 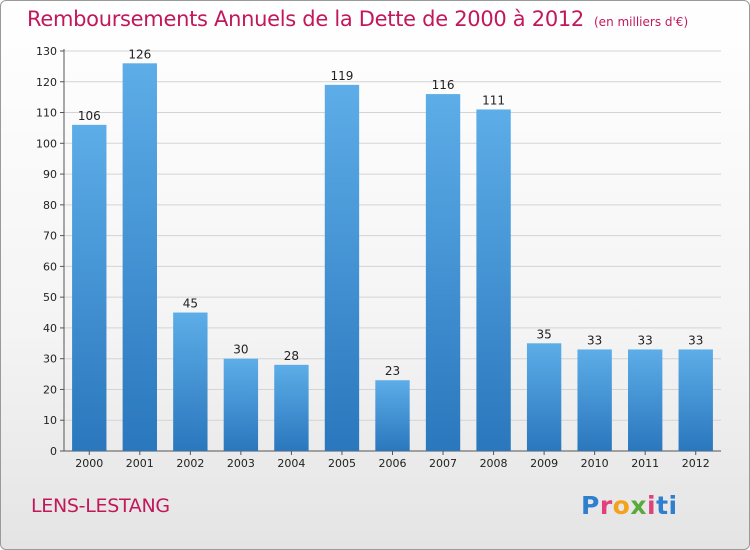 What do you see at coordinates (140, 463) in the screenshot?
I see `x-tick-label: 2001` at bounding box center [140, 463].